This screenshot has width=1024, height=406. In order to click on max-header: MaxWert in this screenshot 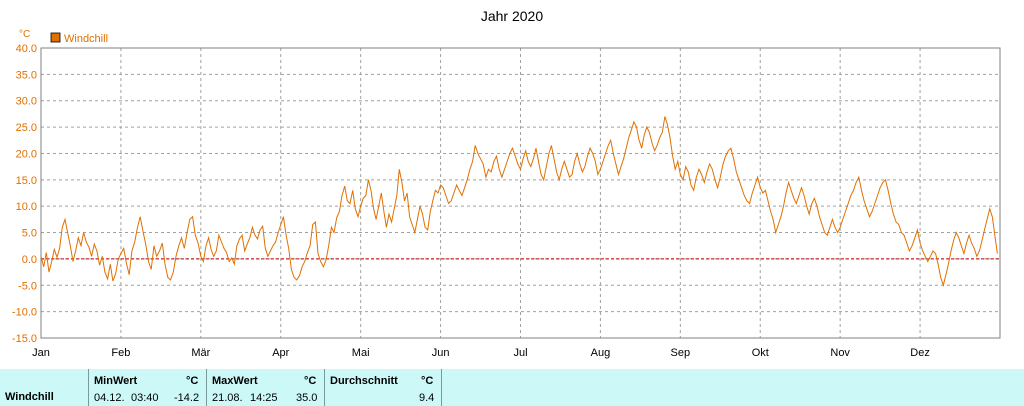, I will do `click(235, 381)`.